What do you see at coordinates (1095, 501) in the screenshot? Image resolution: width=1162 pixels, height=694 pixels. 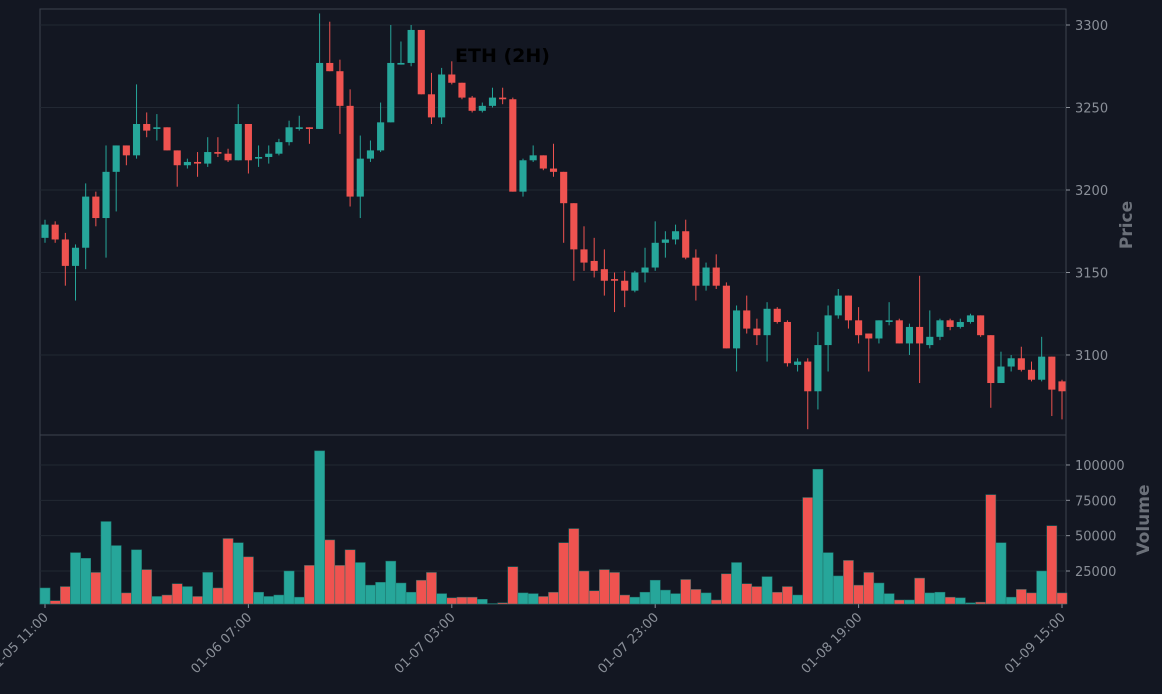 I see `volume-tick-label: 75000` at bounding box center [1095, 501].